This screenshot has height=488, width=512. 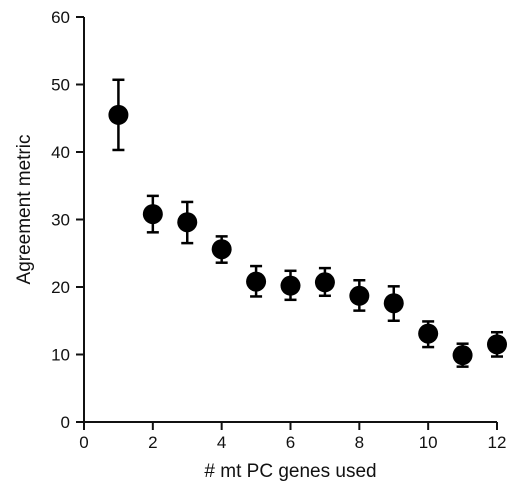 I want to click on y-tick-label: 40, so click(x=60, y=152).